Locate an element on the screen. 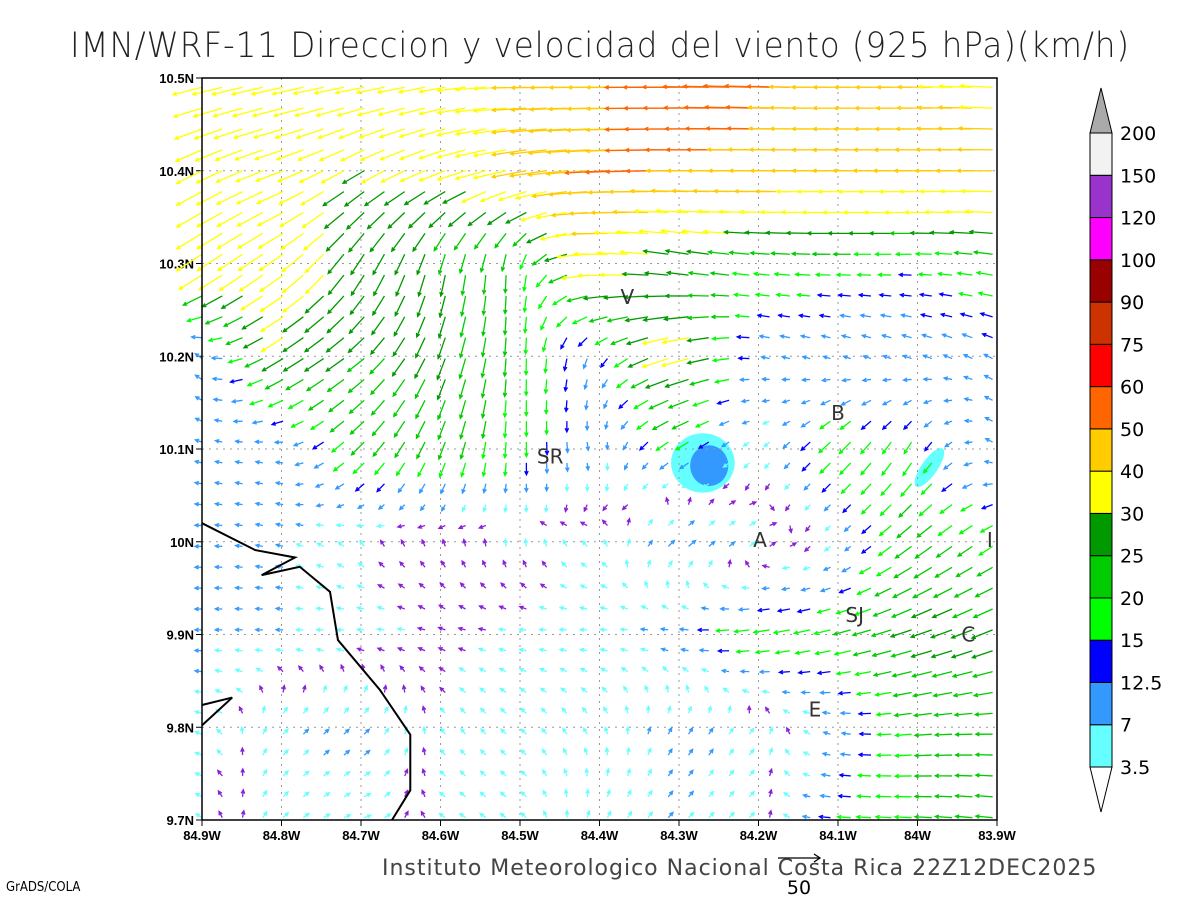 The height and width of the screenshot is (900, 1200). speed-shading-area is located at coordinates (929, 468).